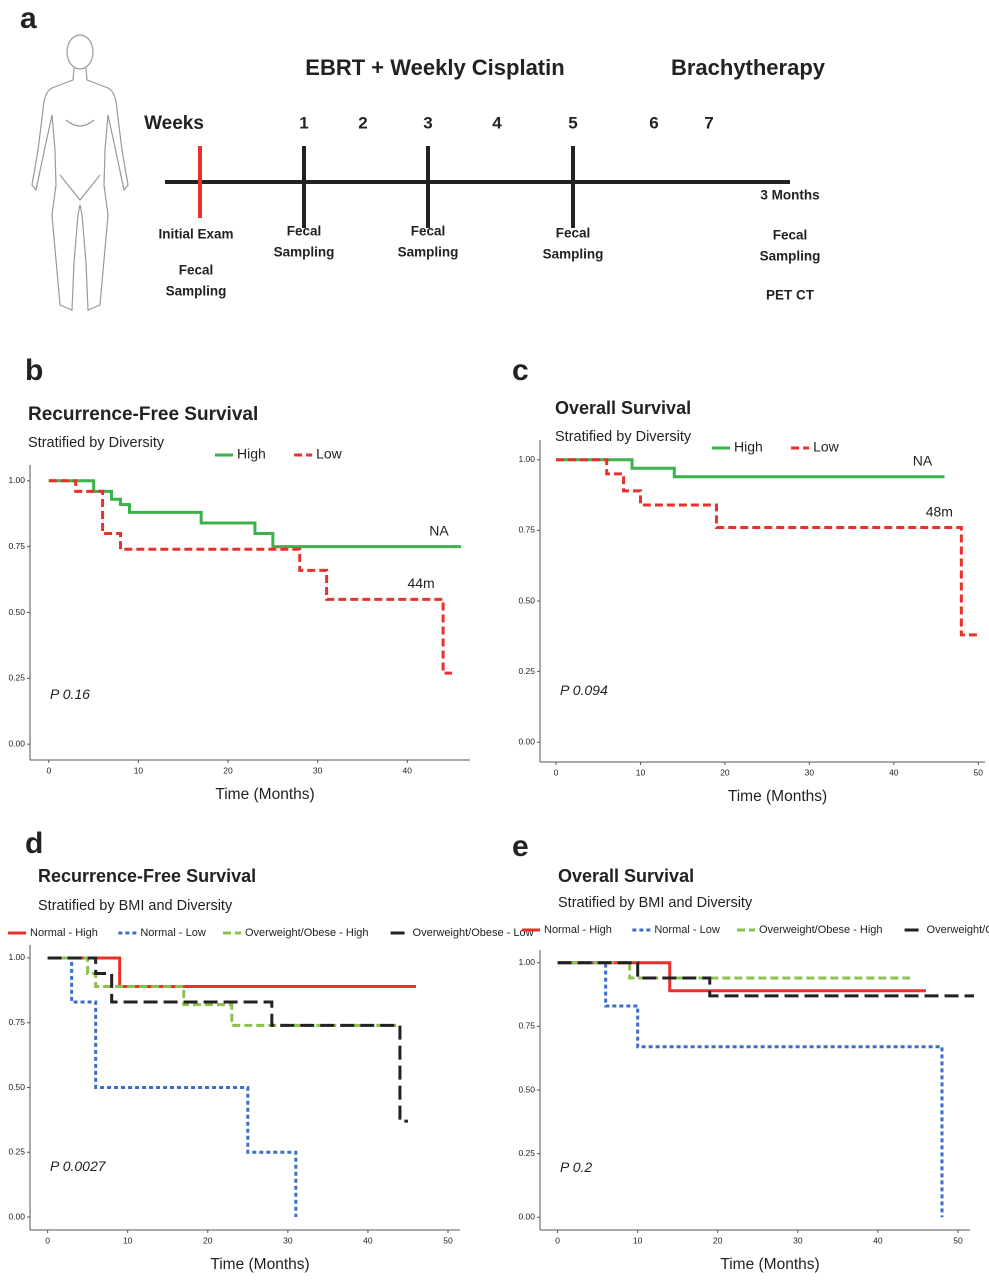 This screenshot has height=1280, width=989. Describe the element at coordinates (195, 234) in the screenshot. I see `event-label: Initial Exam` at that location.